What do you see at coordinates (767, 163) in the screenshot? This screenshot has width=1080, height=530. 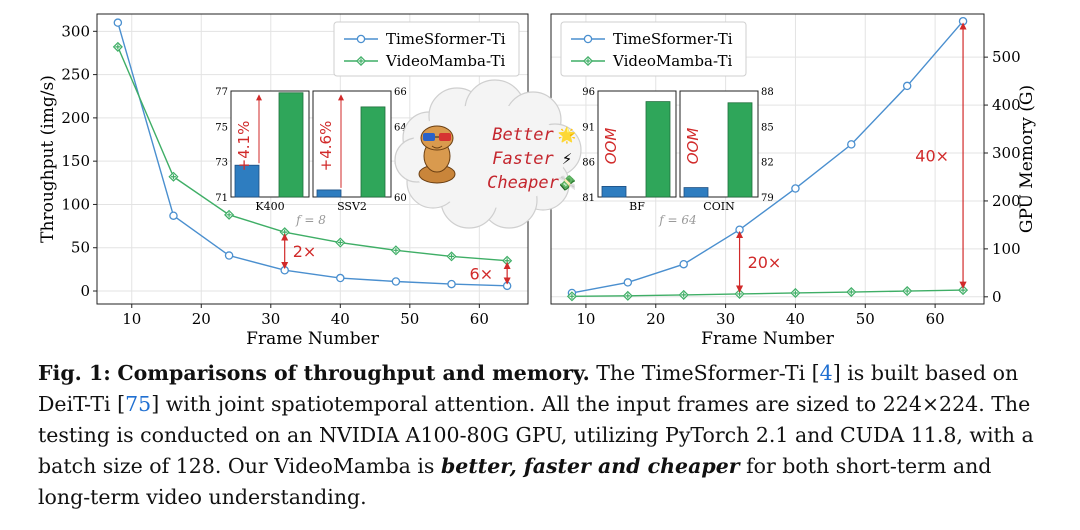 I see `inset-tick-label: 82` at bounding box center [767, 163].